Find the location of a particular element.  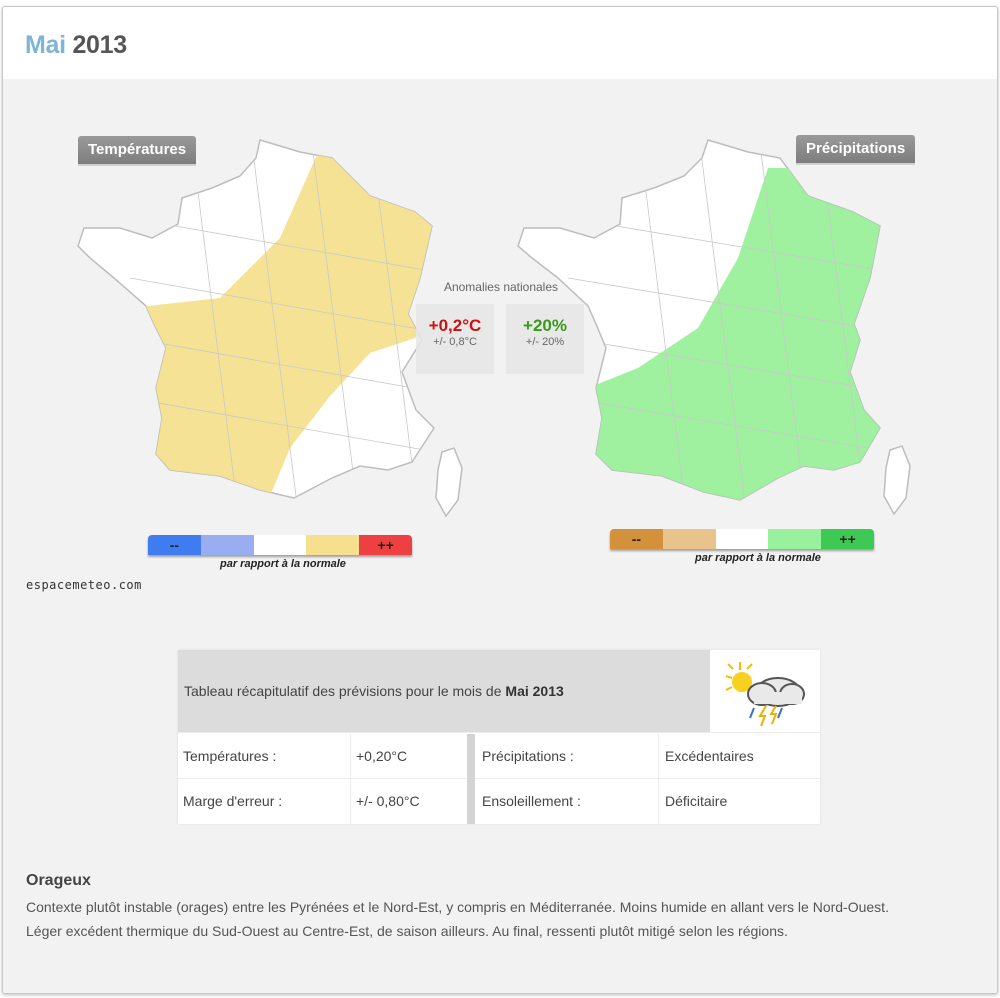

temperature-anomaly: +0,2°C +/- 0,8°C is located at coordinates (455, 339).